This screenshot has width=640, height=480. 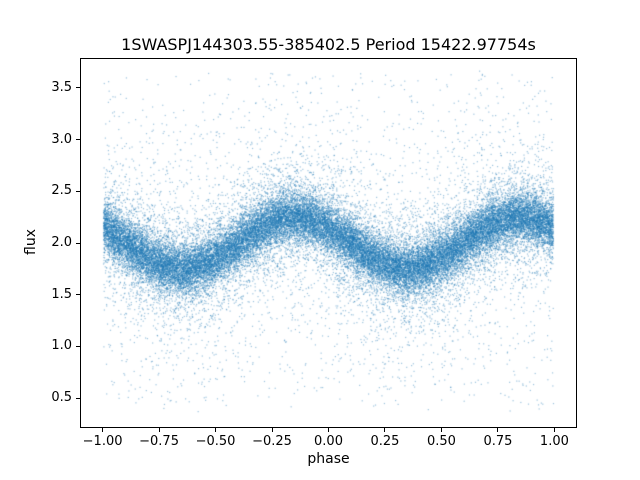 What do you see at coordinates (102, 441) in the screenshot?
I see `x-tick-label: −1.00` at bounding box center [102, 441].